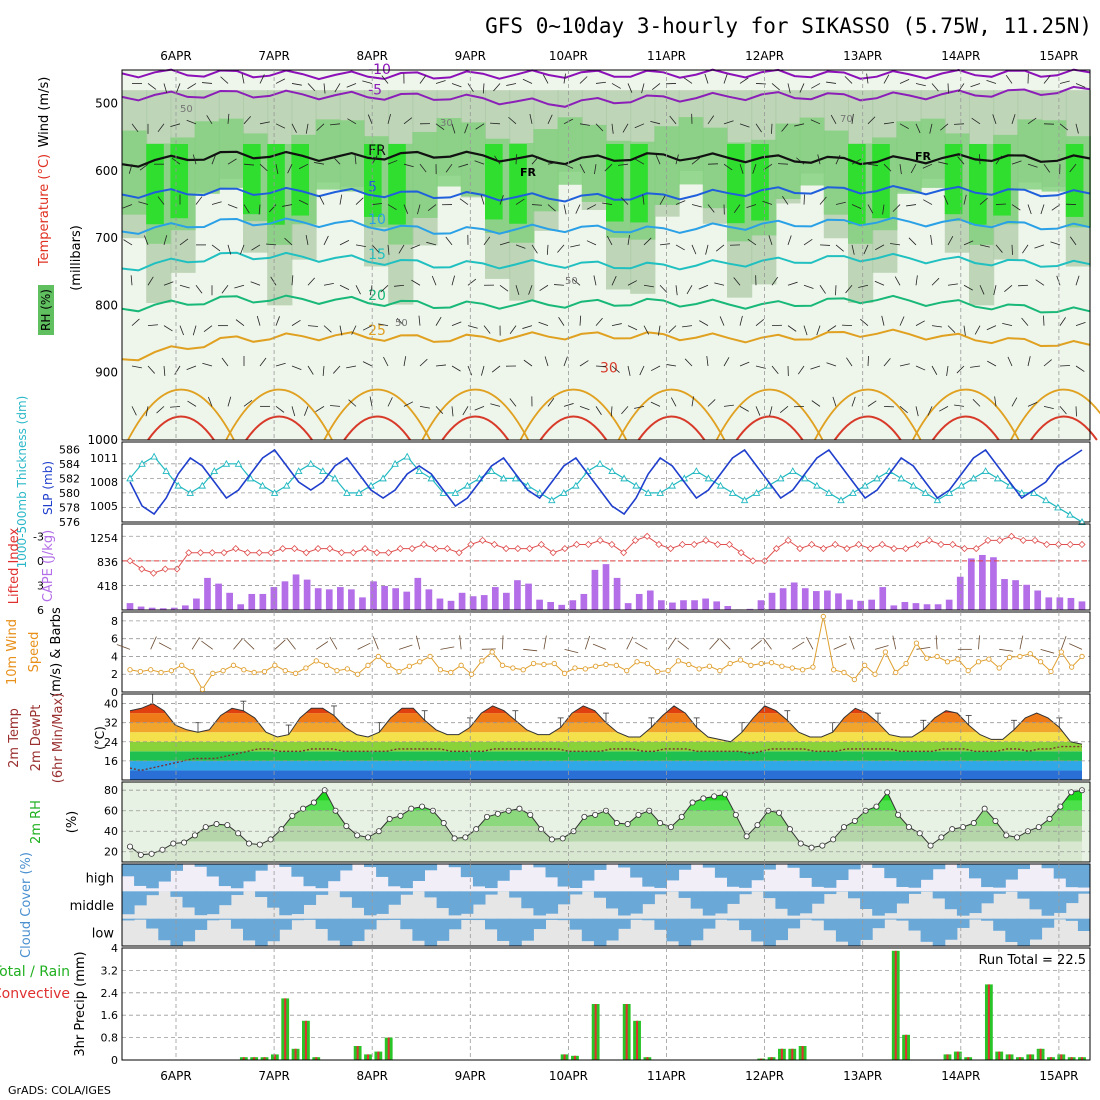 This screenshot has width=1100, height=1100. I want to click on precip-convective-bar, so click(947, 1057).